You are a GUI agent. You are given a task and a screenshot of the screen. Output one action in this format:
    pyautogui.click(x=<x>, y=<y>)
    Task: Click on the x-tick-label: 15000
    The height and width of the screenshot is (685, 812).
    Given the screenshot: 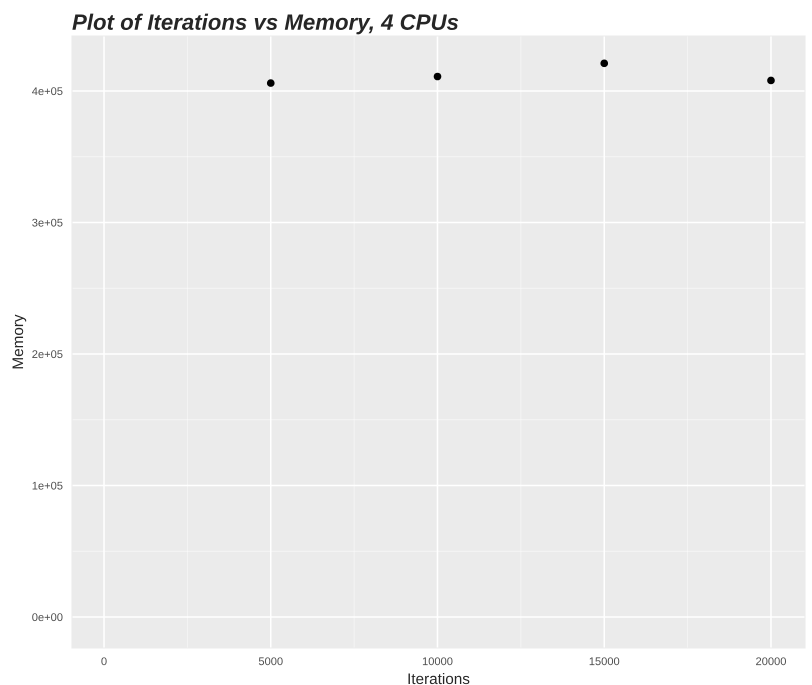 What is the action you would take?
    pyautogui.click(x=605, y=661)
    